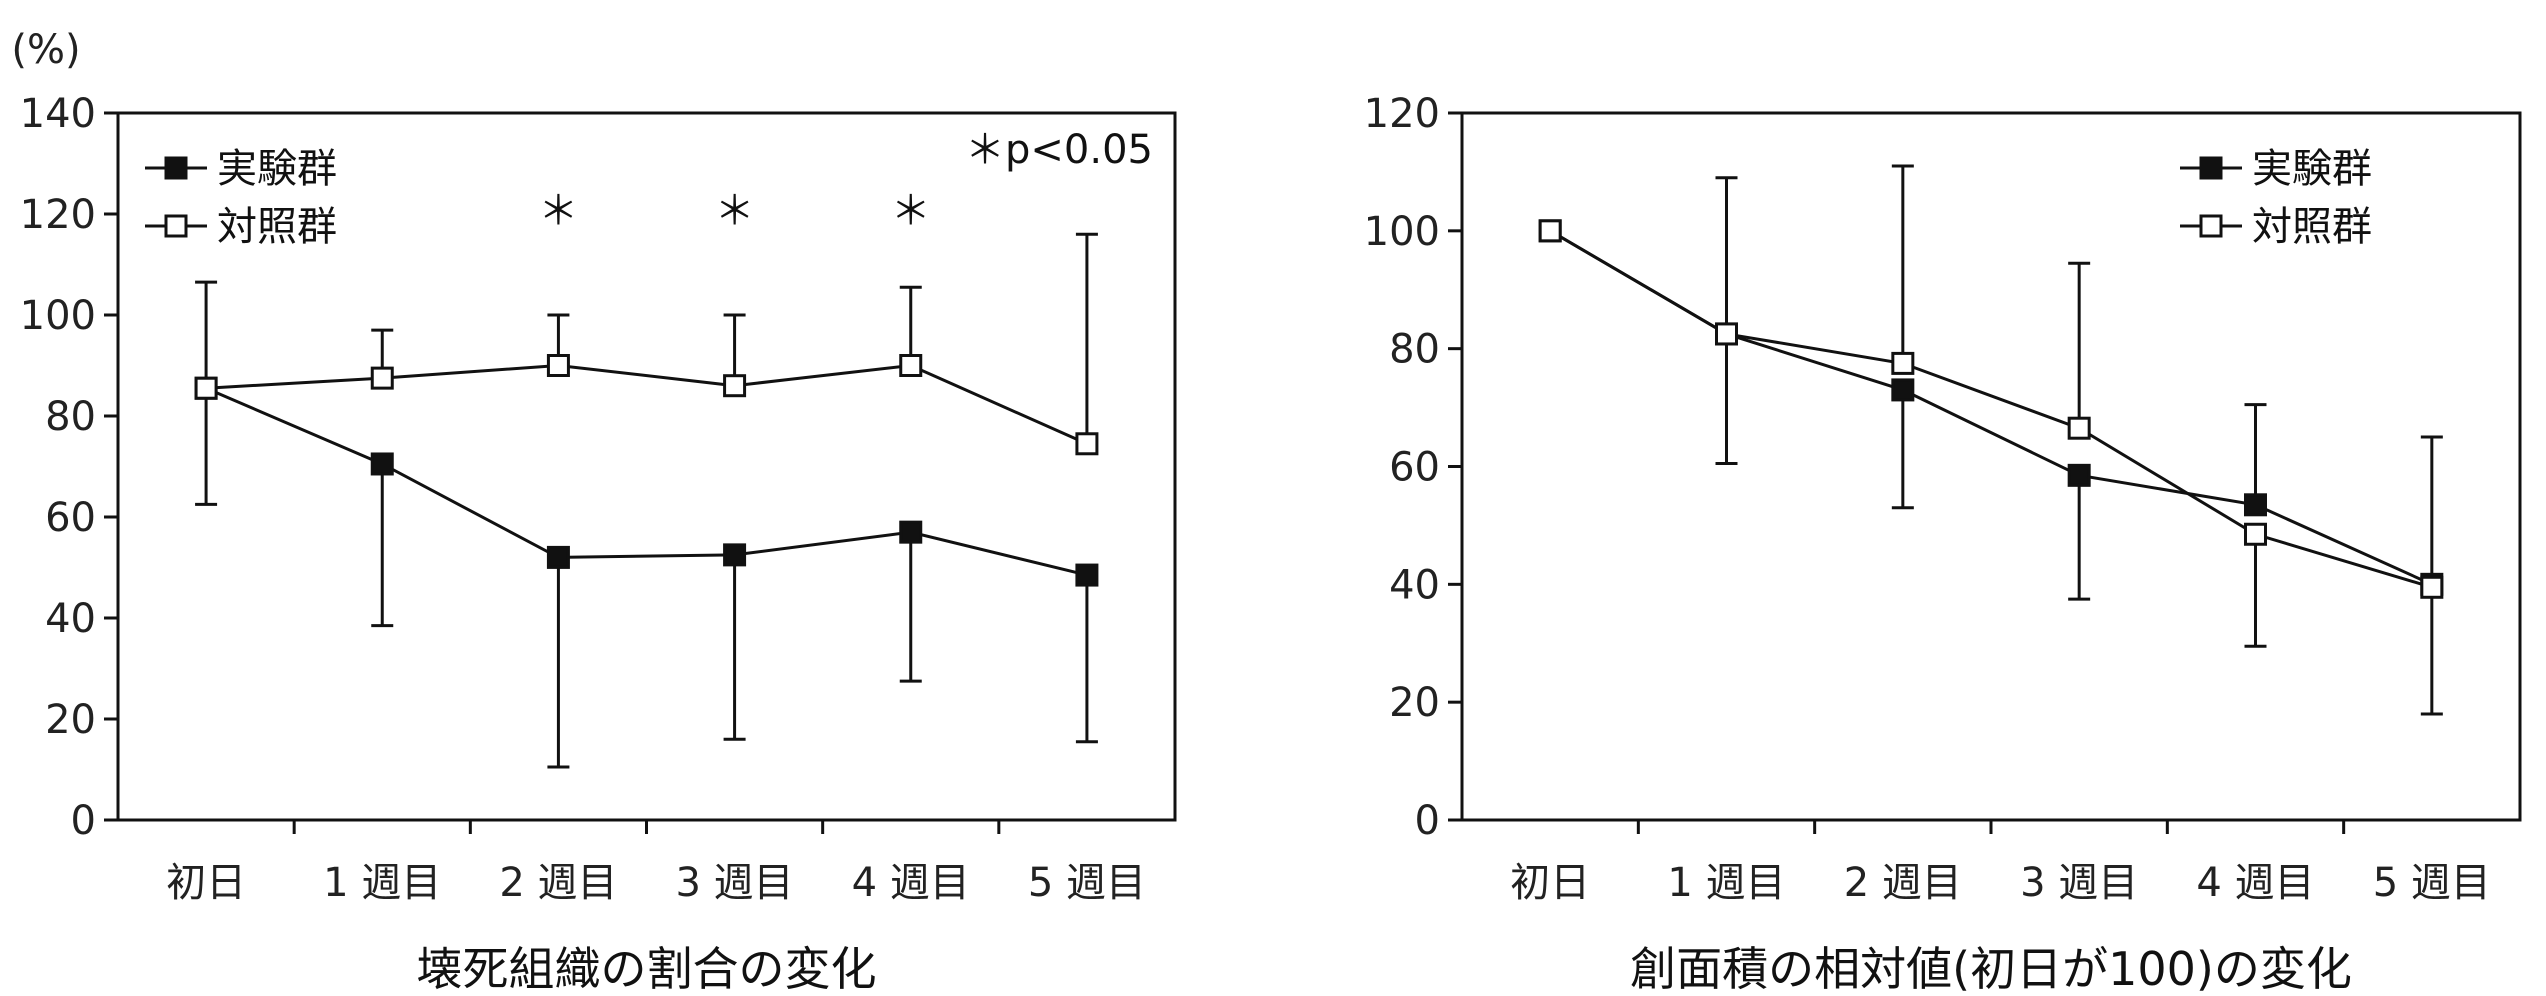 This screenshot has width=2546, height=996. I want to click on y-tick-label: 140, so click(58, 114).